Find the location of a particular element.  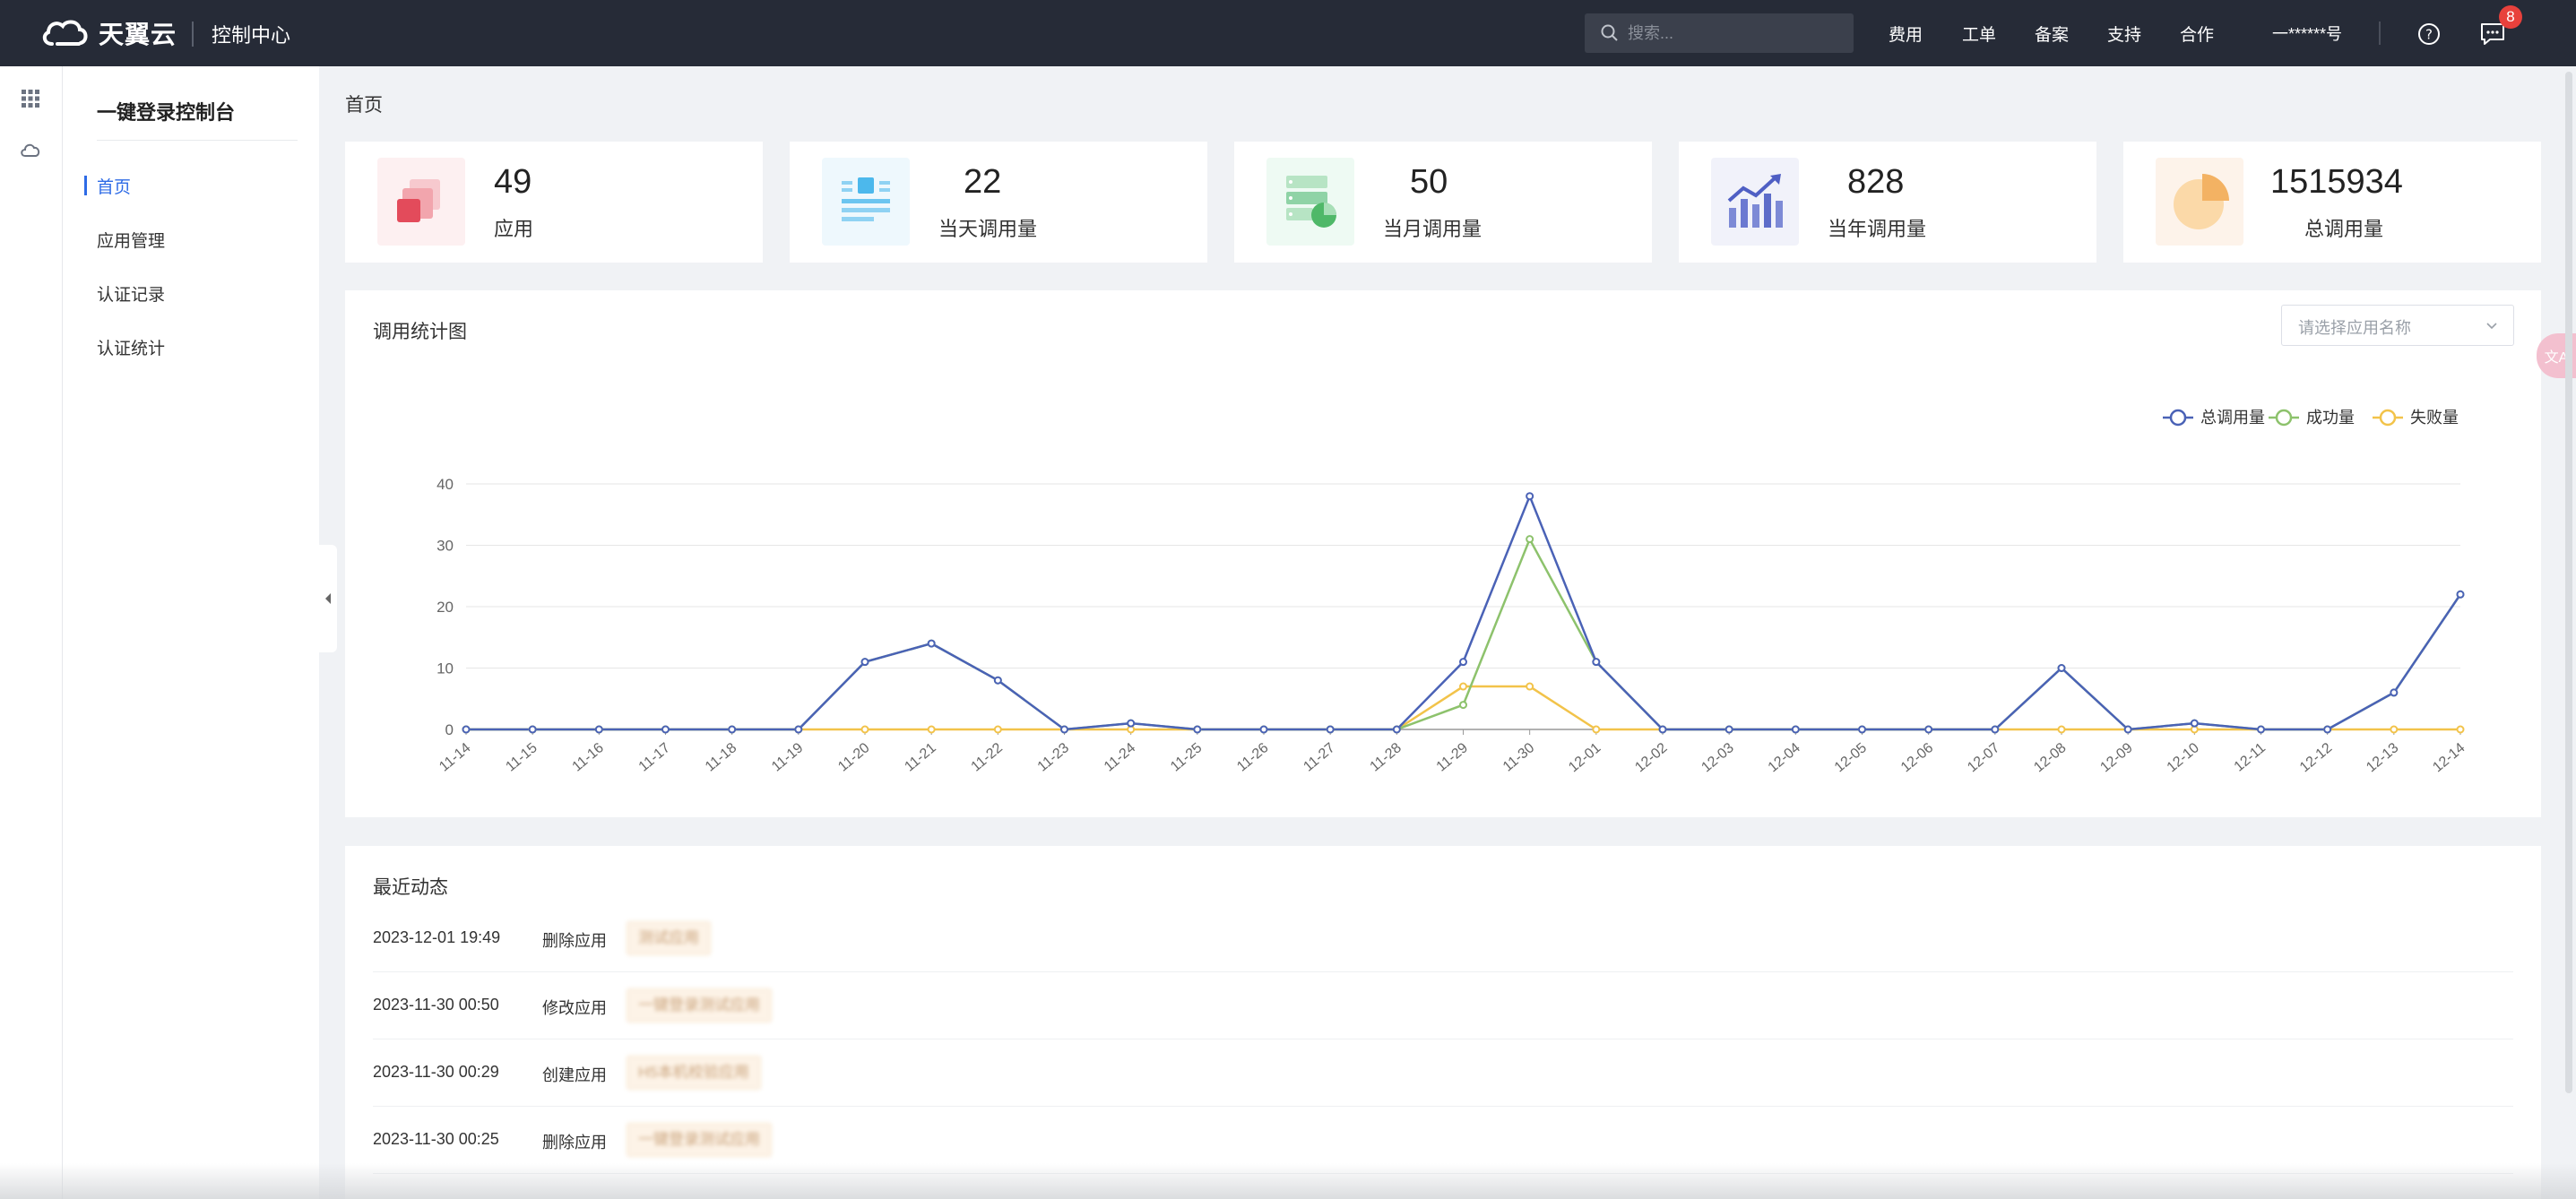

brand-logo: 天翼云 is located at coordinates (108, 33).